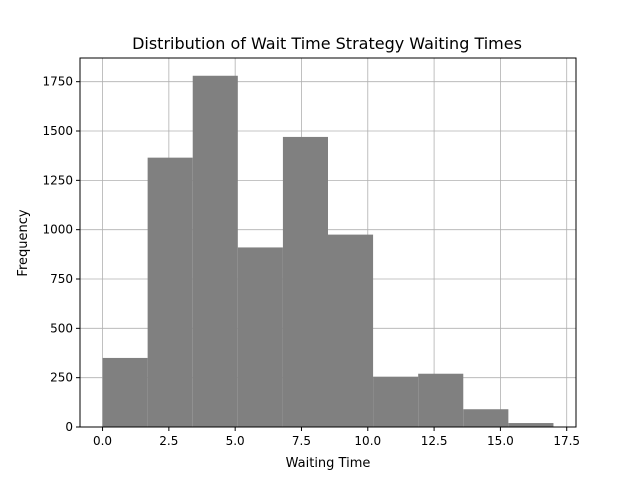 The width and height of the screenshot is (640, 480). Describe the element at coordinates (301, 441) in the screenshot. I see `x-tick-label: 7.5` at that location.